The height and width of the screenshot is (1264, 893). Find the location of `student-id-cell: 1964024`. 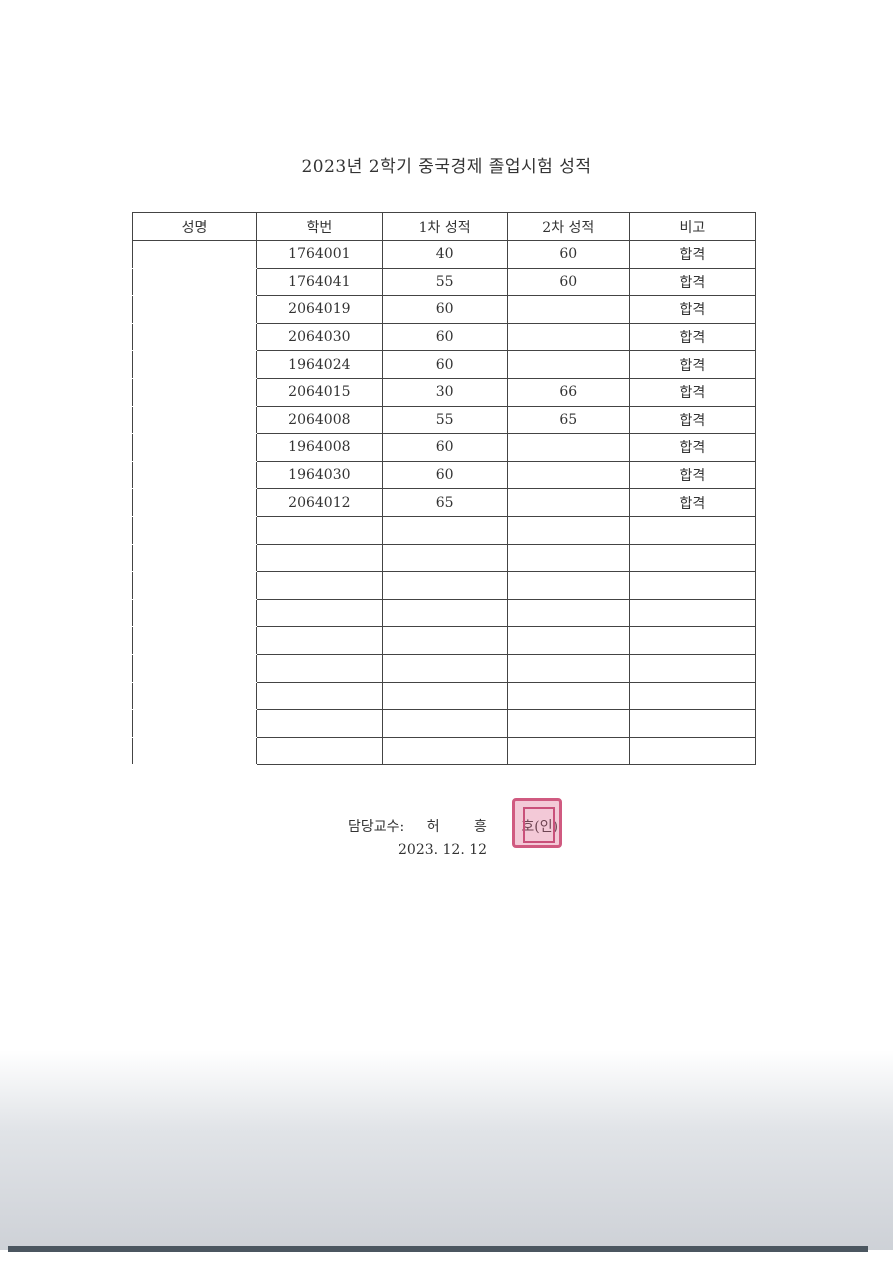

student-id-cell: 1964024 is located at coordinates (319, 364).